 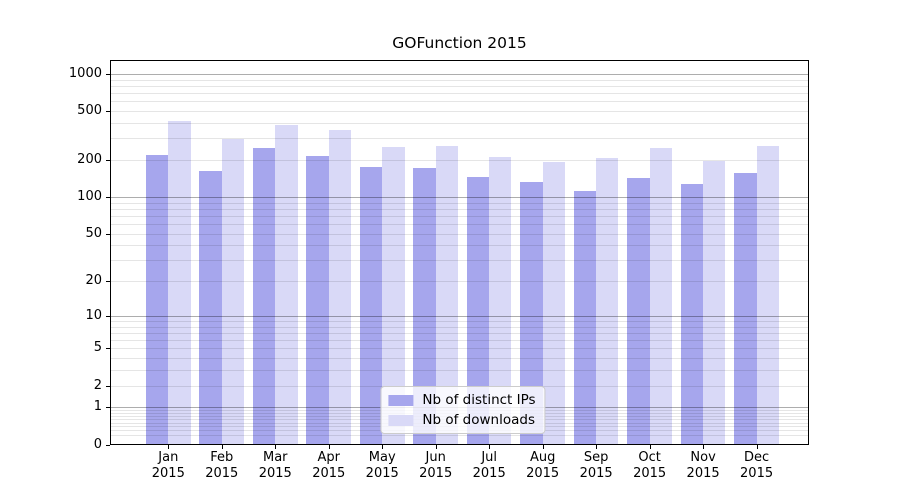 I want to click on legend-label-downloads: Nb of downloads, so click(x=478, y=420).